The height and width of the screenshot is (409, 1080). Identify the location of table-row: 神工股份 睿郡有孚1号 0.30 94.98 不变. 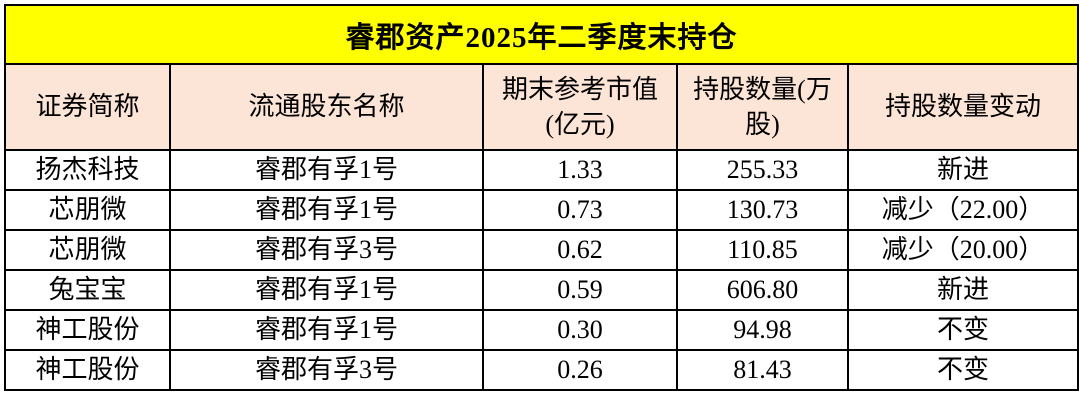
(542, 330).